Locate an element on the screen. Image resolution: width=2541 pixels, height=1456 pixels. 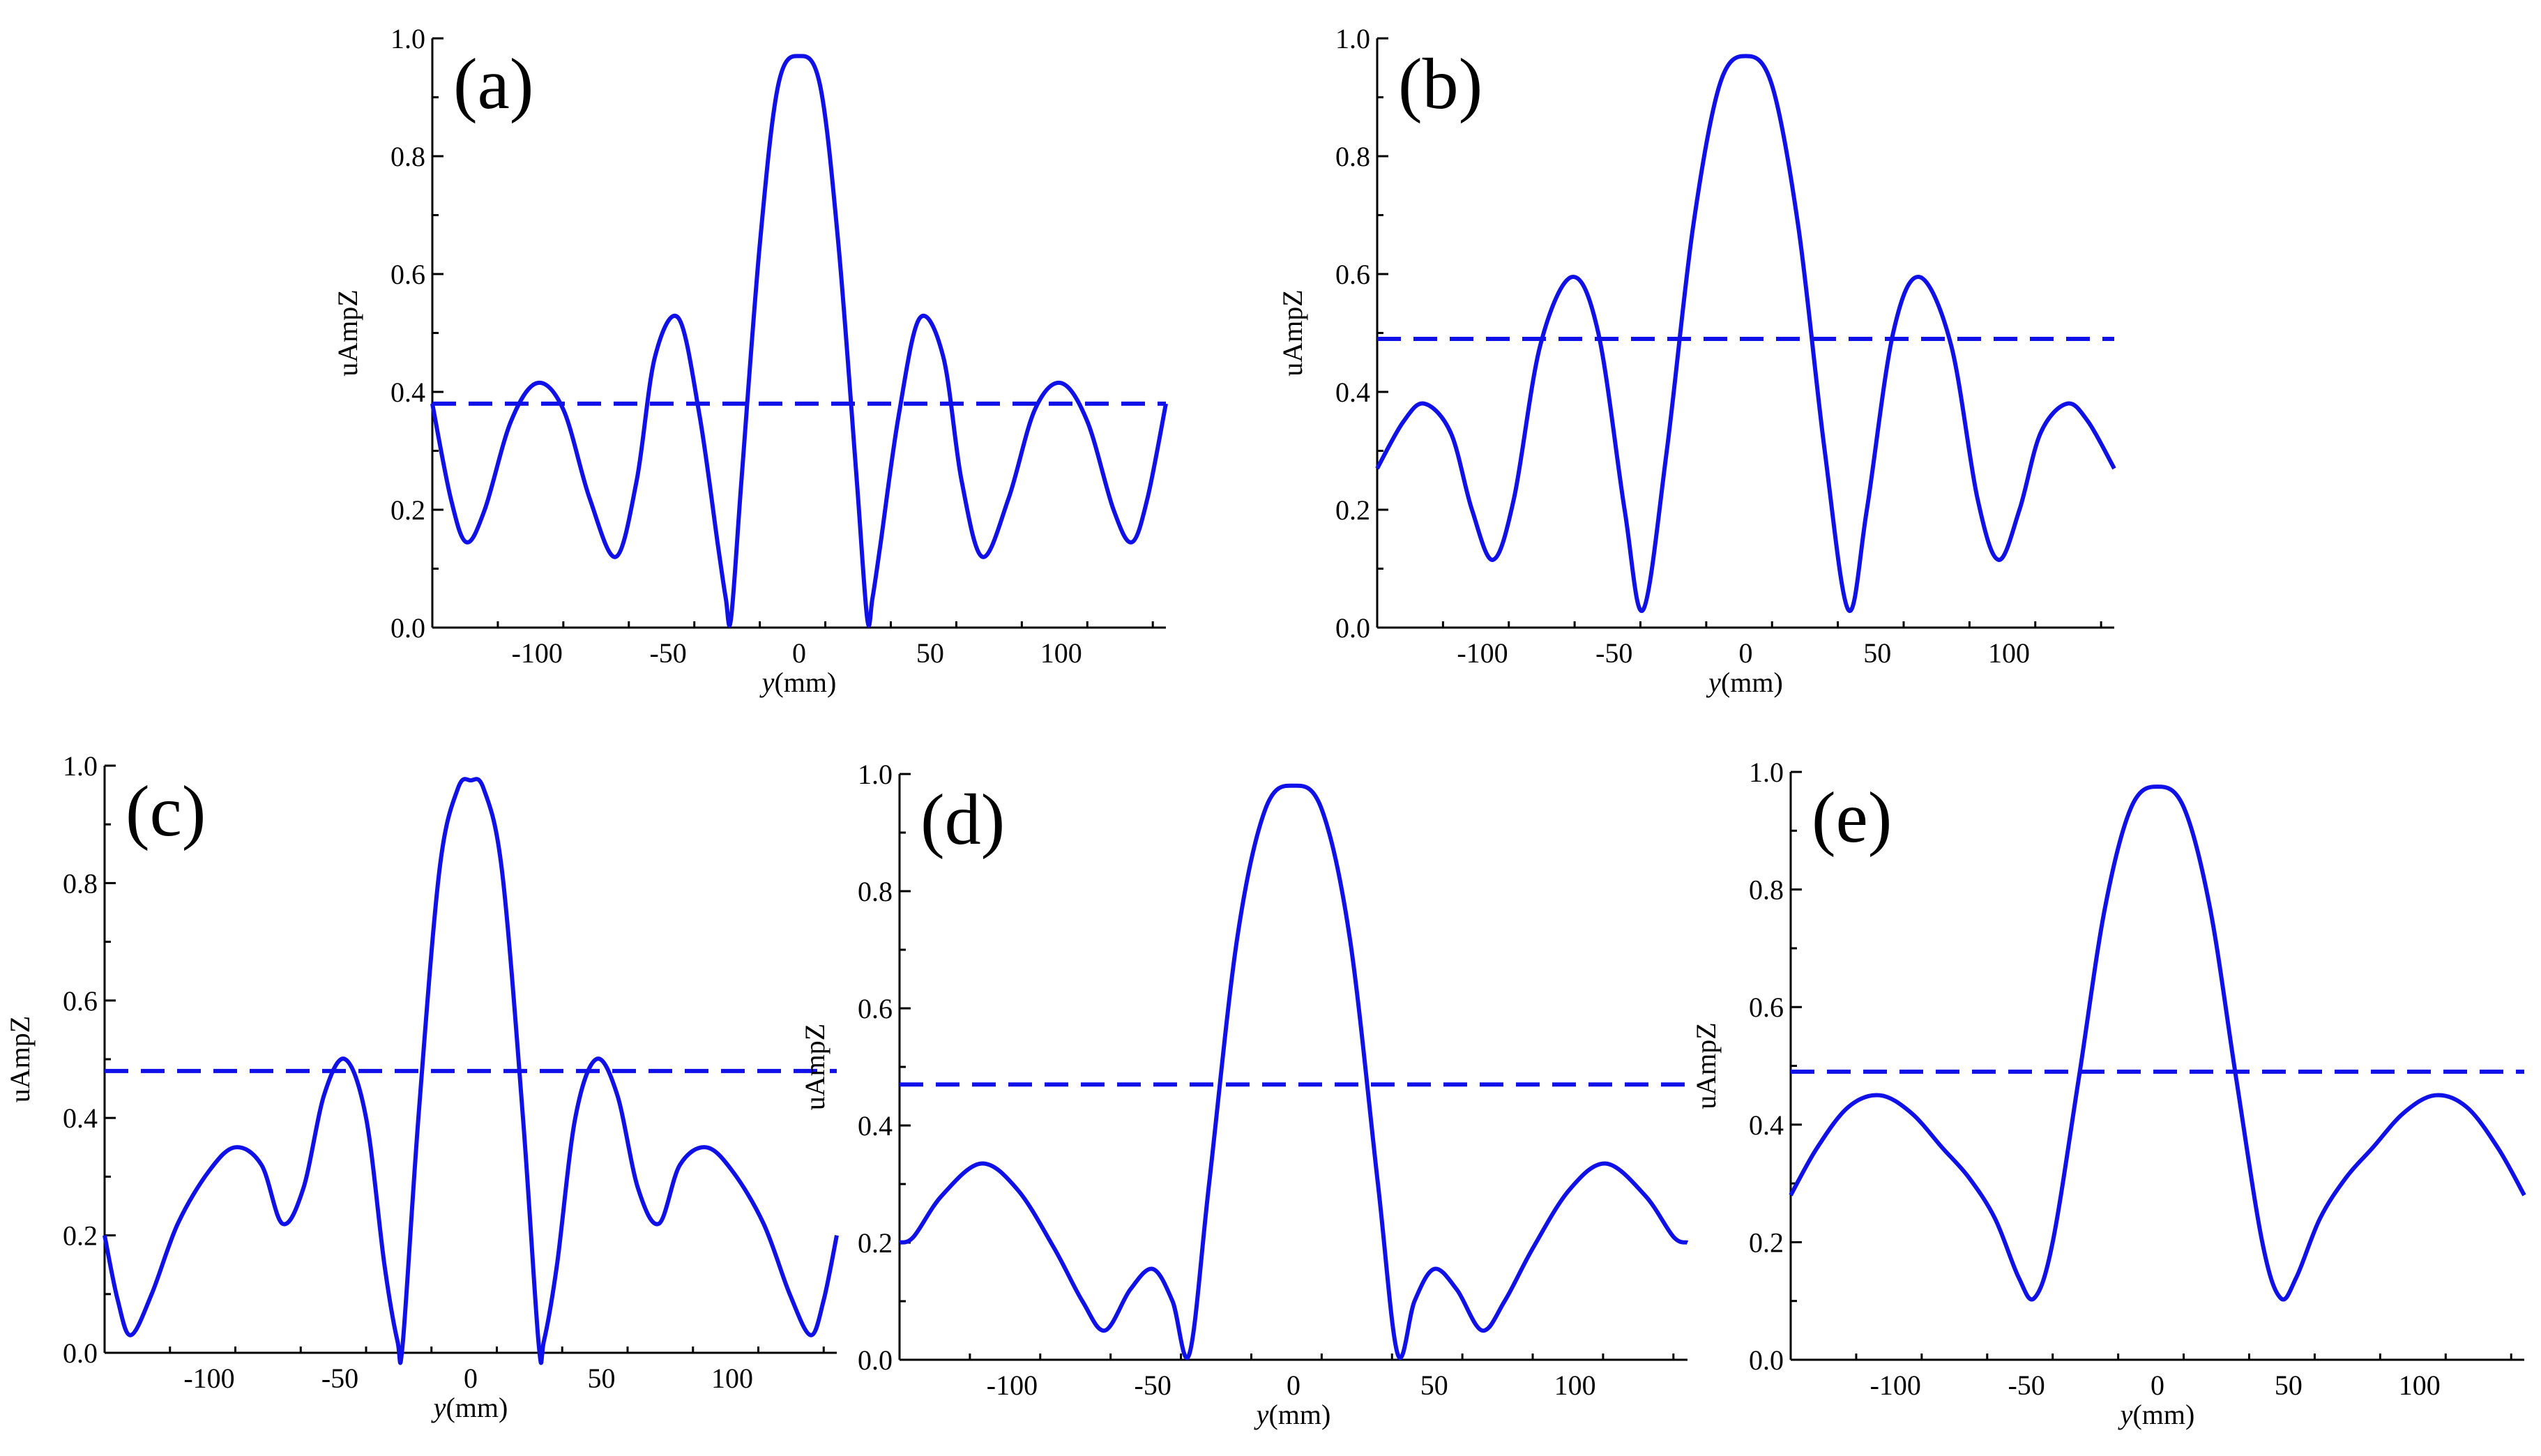
panel-label: (a) is located at coordinates (493, 84).